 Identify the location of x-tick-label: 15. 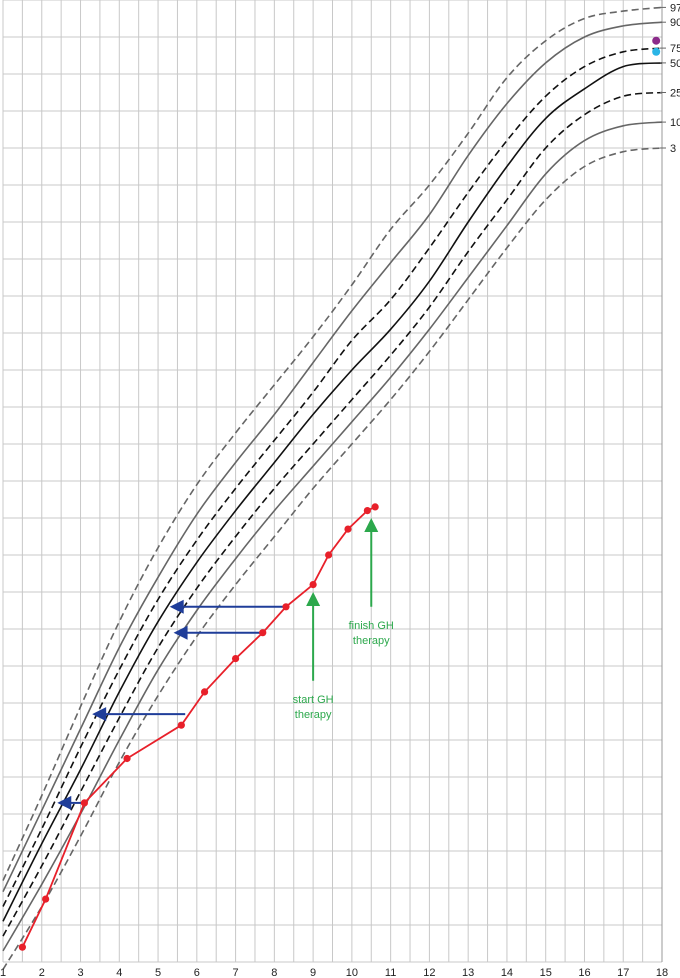
(546, 972).